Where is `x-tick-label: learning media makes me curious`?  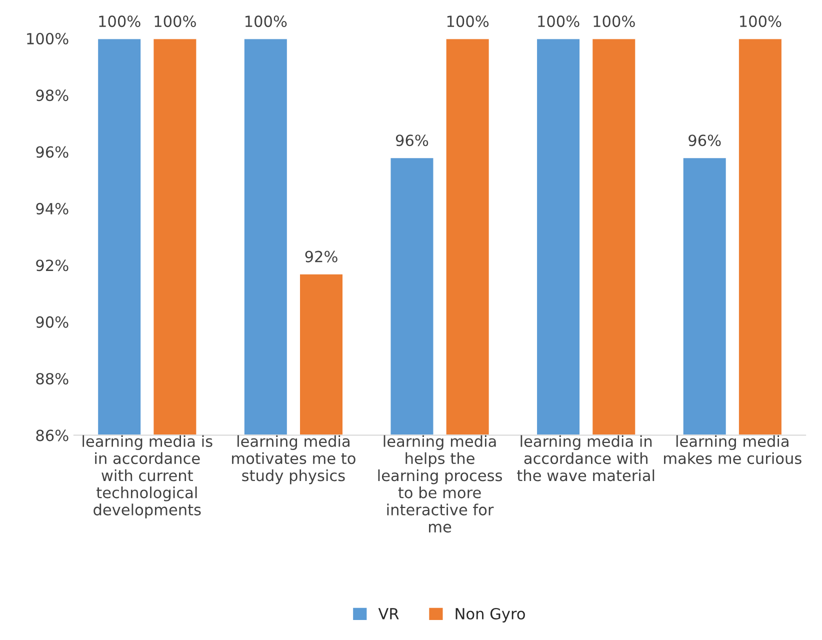 x-tick-label: learning media makes me curious is located at coordinates (733, 449).